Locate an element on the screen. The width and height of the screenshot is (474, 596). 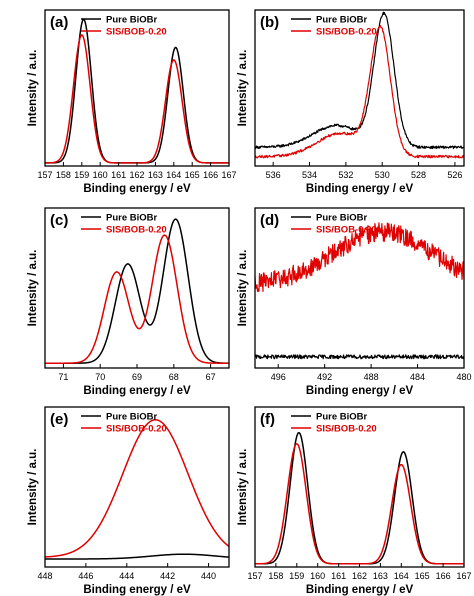
x-tick-label: 69 is located at coordinates (137, 377).